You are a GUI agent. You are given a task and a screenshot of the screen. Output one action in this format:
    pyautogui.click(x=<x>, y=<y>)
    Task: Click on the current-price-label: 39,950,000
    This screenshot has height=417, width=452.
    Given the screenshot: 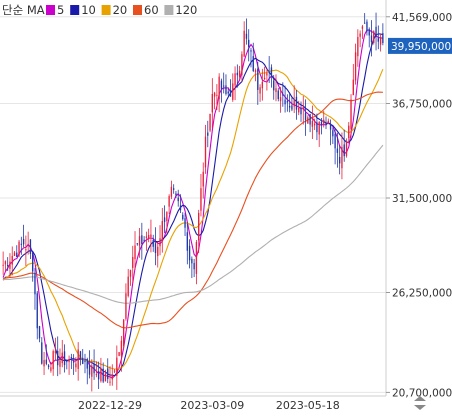 What is the action you would take?
    pyautogui.click(x=421, y=47)
    